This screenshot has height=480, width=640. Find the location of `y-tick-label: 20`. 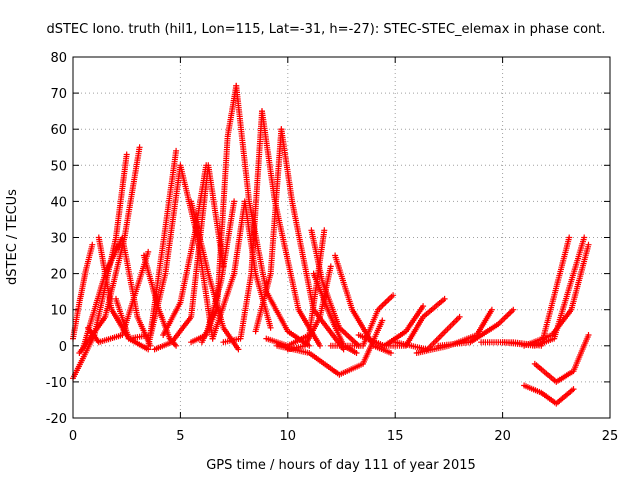

y-tick-label: 20 is located at coordinates (58, 275).